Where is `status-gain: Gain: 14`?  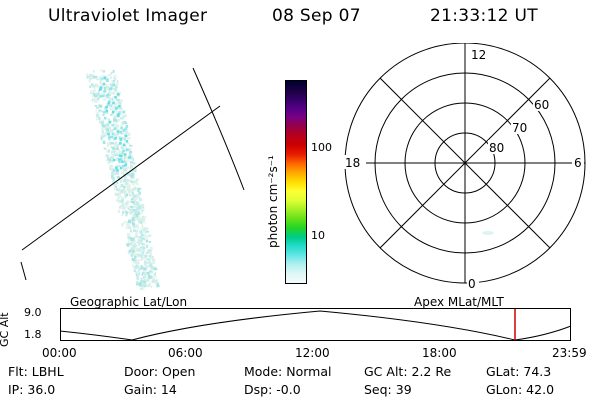
status-gain: Gain: 14 is located at coordinates (150, 389).